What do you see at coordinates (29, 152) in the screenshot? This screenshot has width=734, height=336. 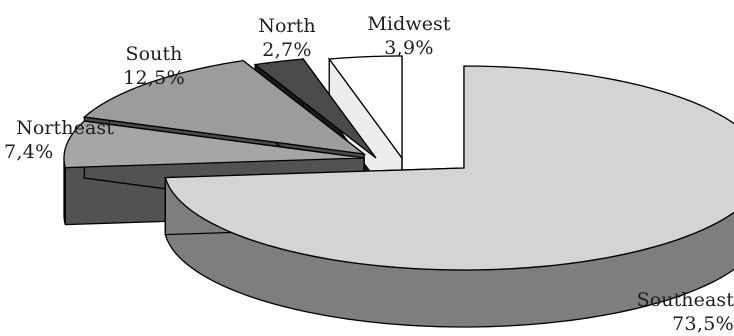 I see `slice-label-northeast-value: 7,4%` at bounding box center [29, 152].